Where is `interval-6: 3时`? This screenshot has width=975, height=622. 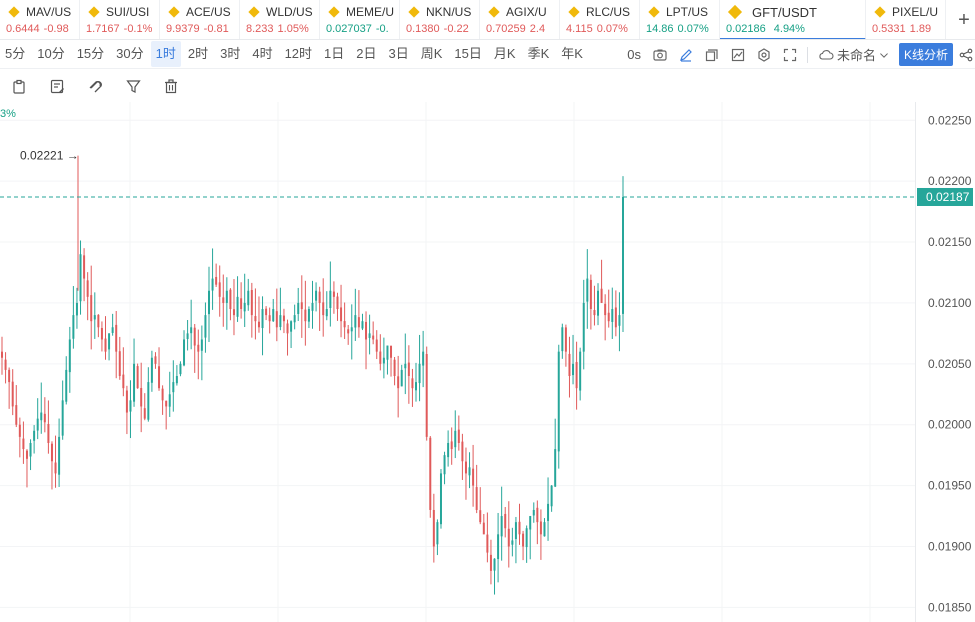
interval-6: 3时 is located at coordinates (230, 53).